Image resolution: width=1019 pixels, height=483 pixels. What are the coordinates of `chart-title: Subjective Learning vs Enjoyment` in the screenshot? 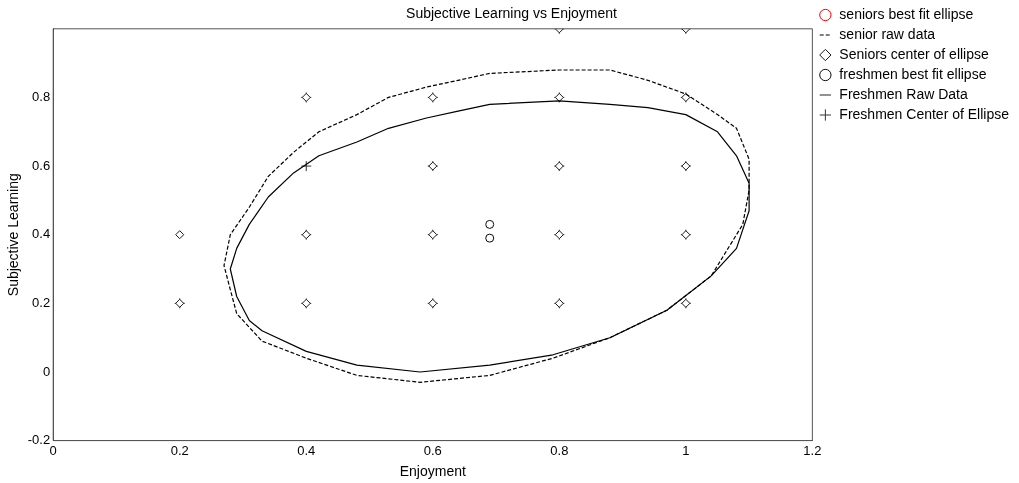 It's located at (512, 13).